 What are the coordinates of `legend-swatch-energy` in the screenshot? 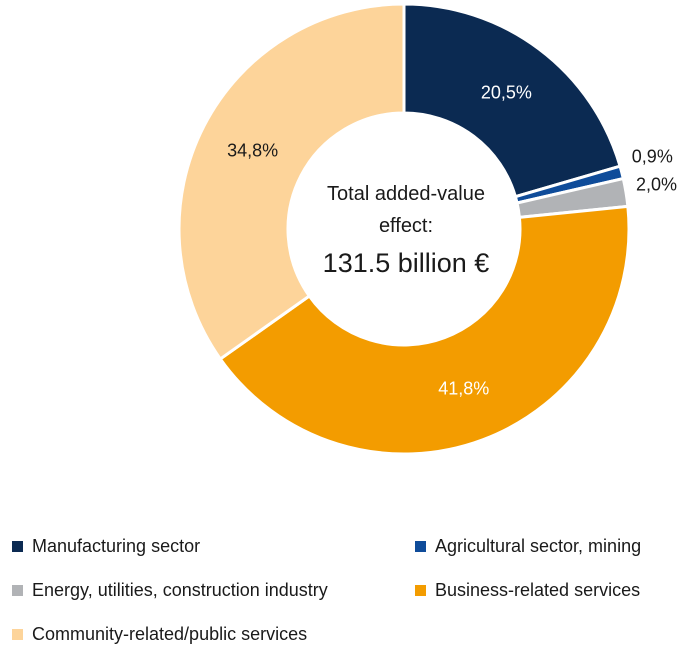 It's located at (17, 590).